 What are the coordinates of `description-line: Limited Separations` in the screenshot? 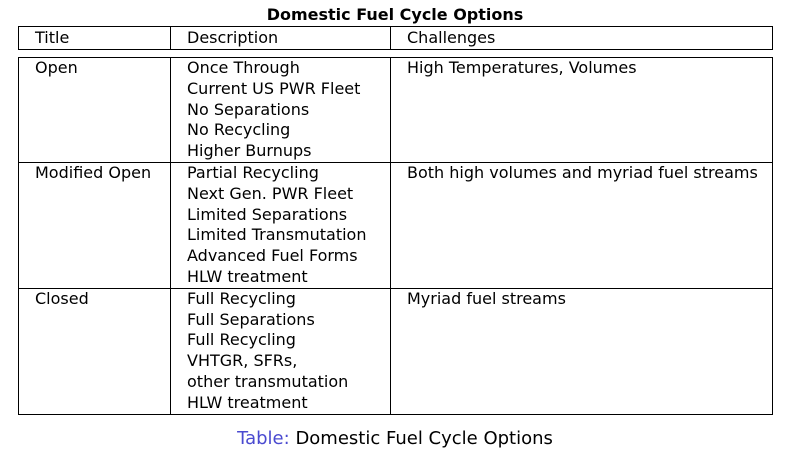 It's located at (267, 214).